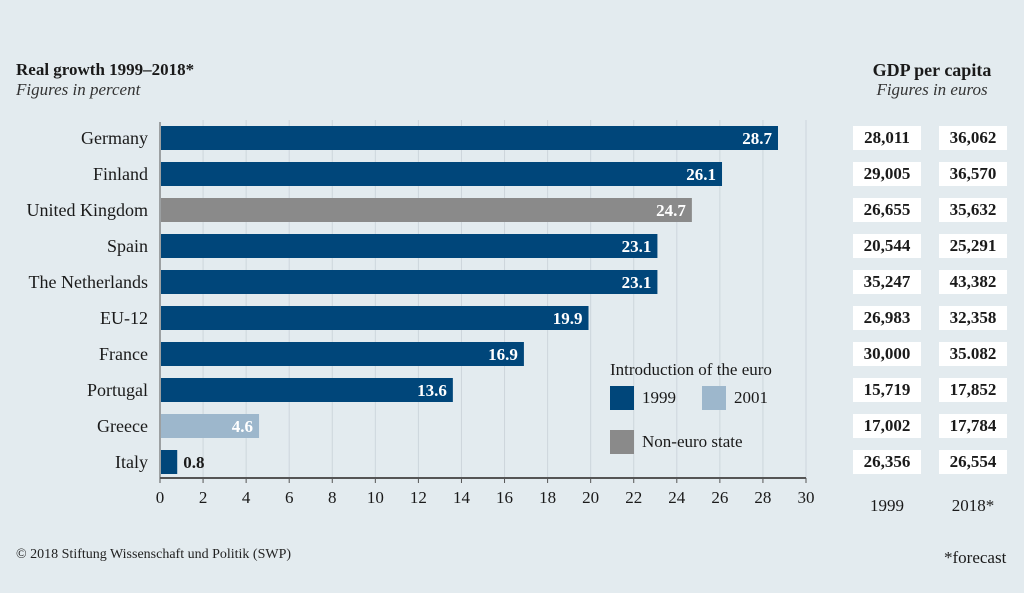 This screenshot has height=593, width=1024. Describe the element at coordinates (762, 497) in the screenshot. I see `x-tick-label: 28` at that location.